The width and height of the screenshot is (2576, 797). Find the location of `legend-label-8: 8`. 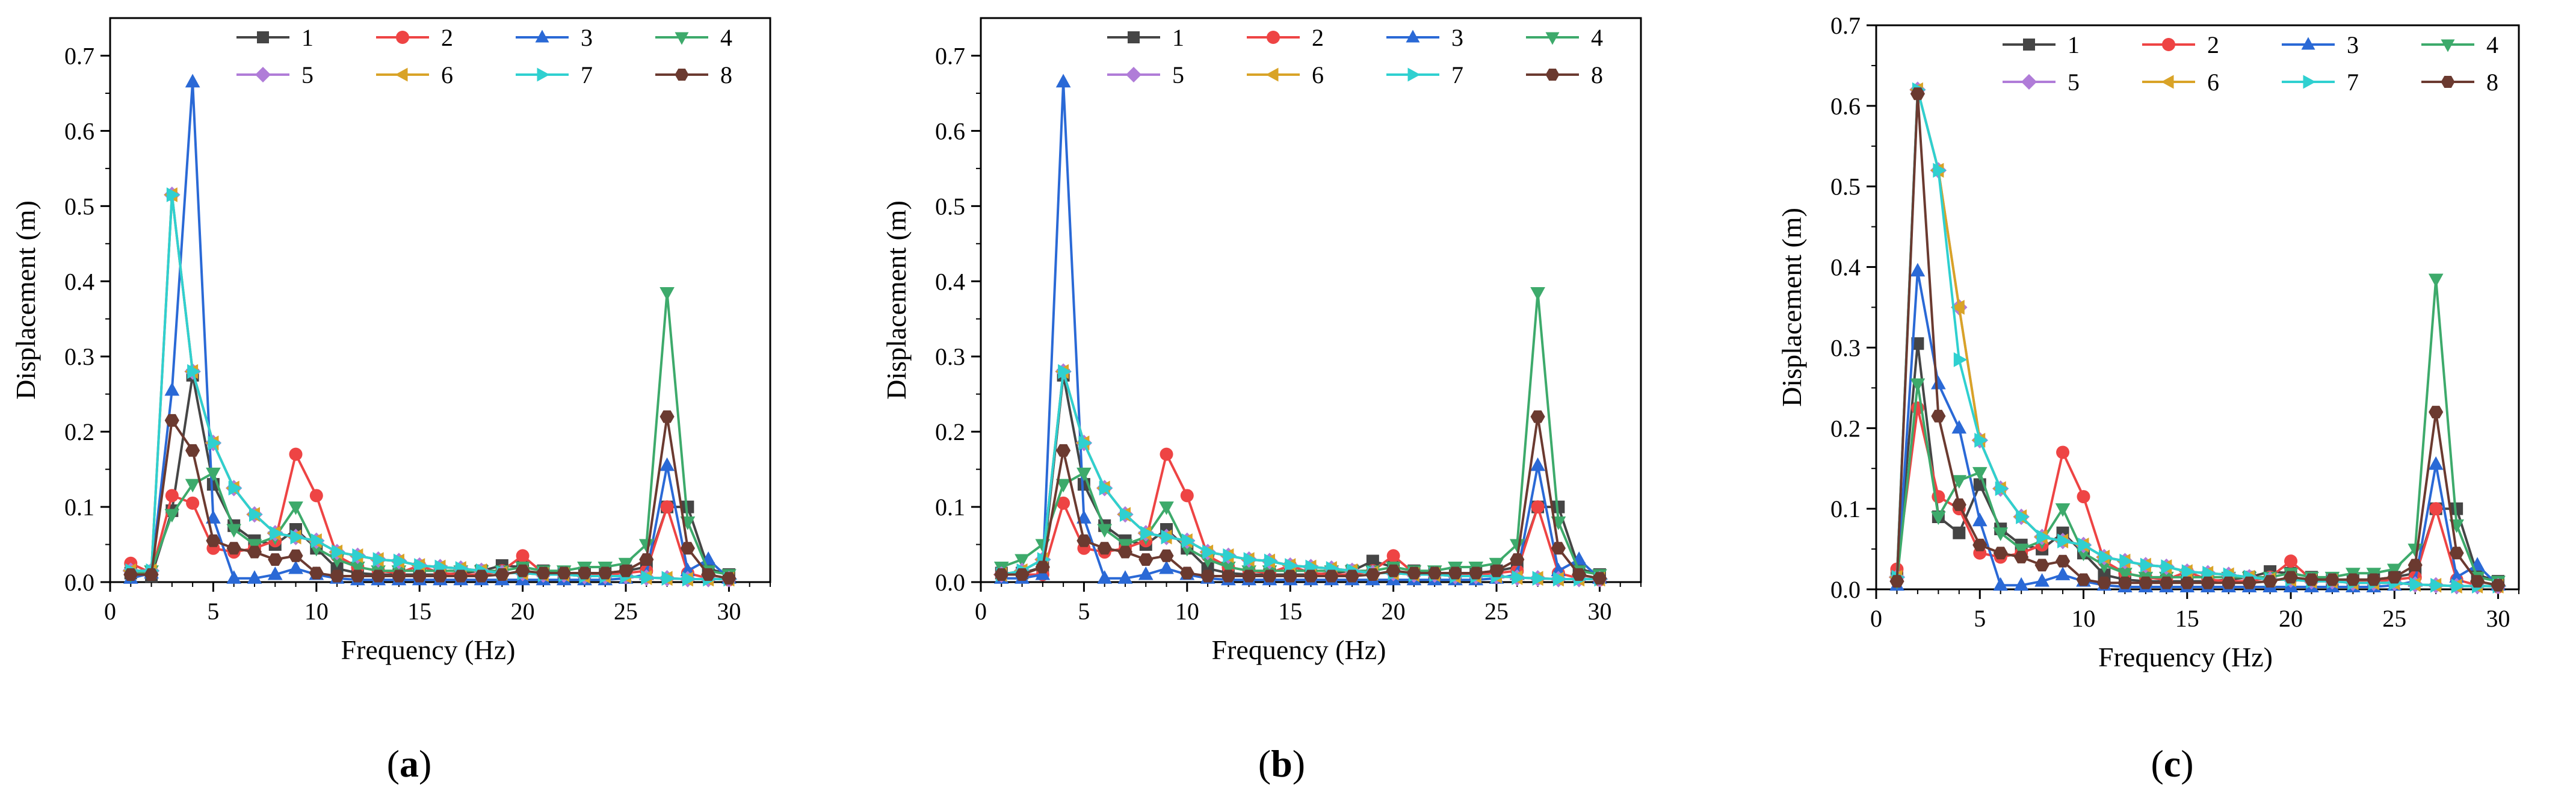

legend-label-8: 8 is located at coordinates (726, 74).